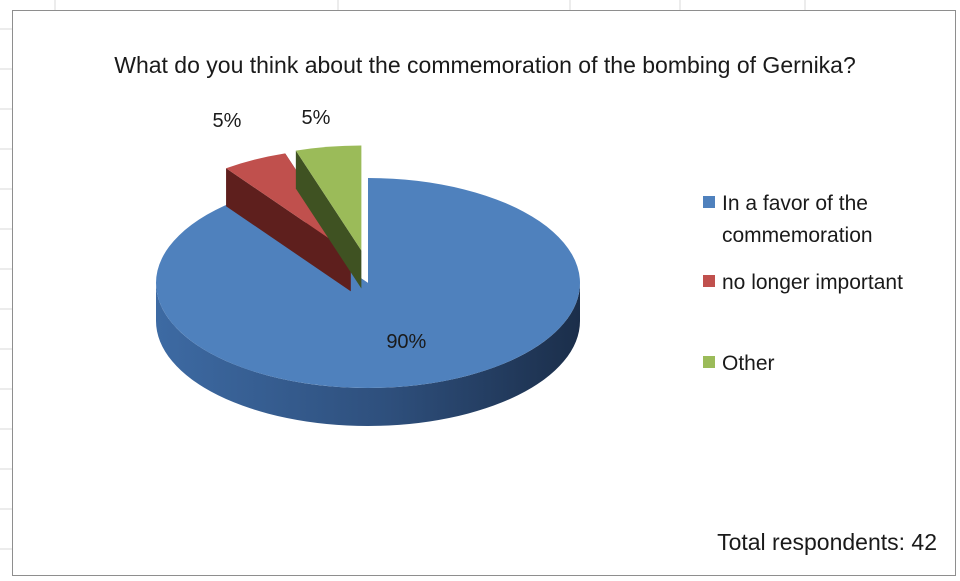  What do you see at coordinates (827, 364) in the screenshot?
I see `legend-item-other: Other` at bounding box center [827, 364].